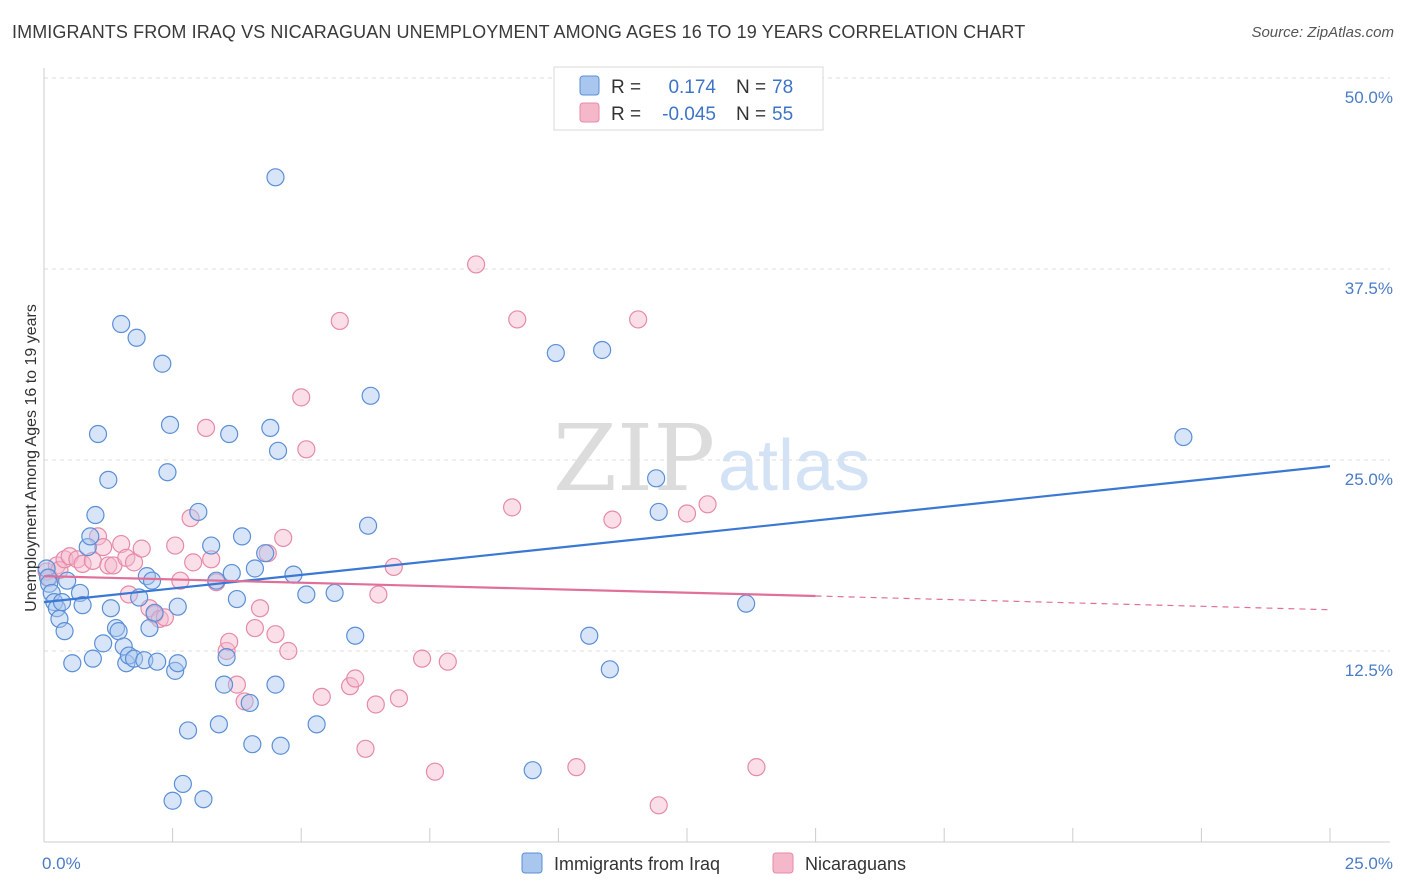  I want to click on series-legend: Immigrants from Iraq Nicaraguans, so click(713, 863).